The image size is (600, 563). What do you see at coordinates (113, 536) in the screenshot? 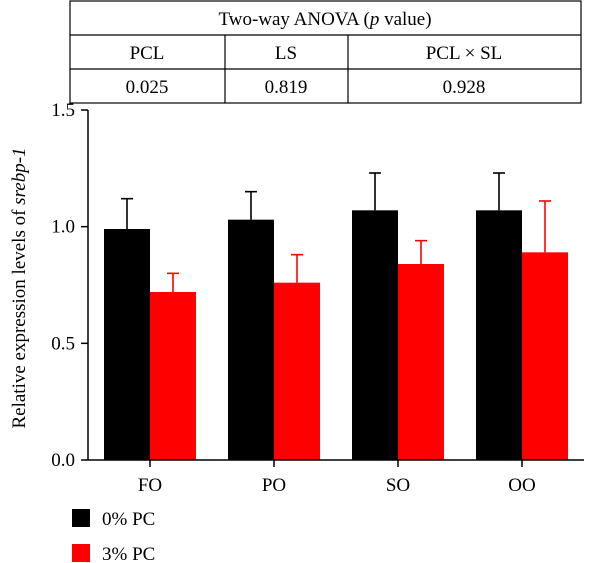
I see `legend: 0% PC 3% PC` at bounding box center [113, 536].